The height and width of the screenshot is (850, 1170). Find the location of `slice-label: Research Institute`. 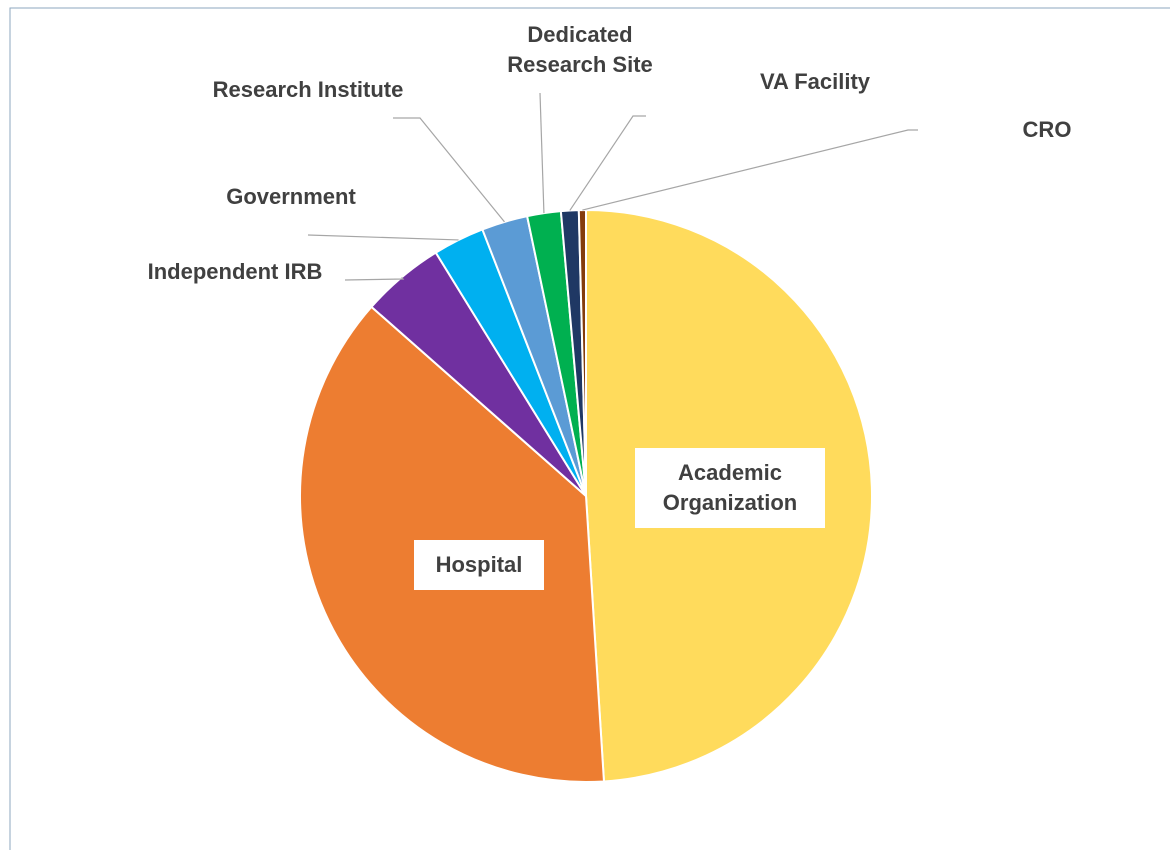

slice-label: Research Institute is located at coordinates (308, 89).